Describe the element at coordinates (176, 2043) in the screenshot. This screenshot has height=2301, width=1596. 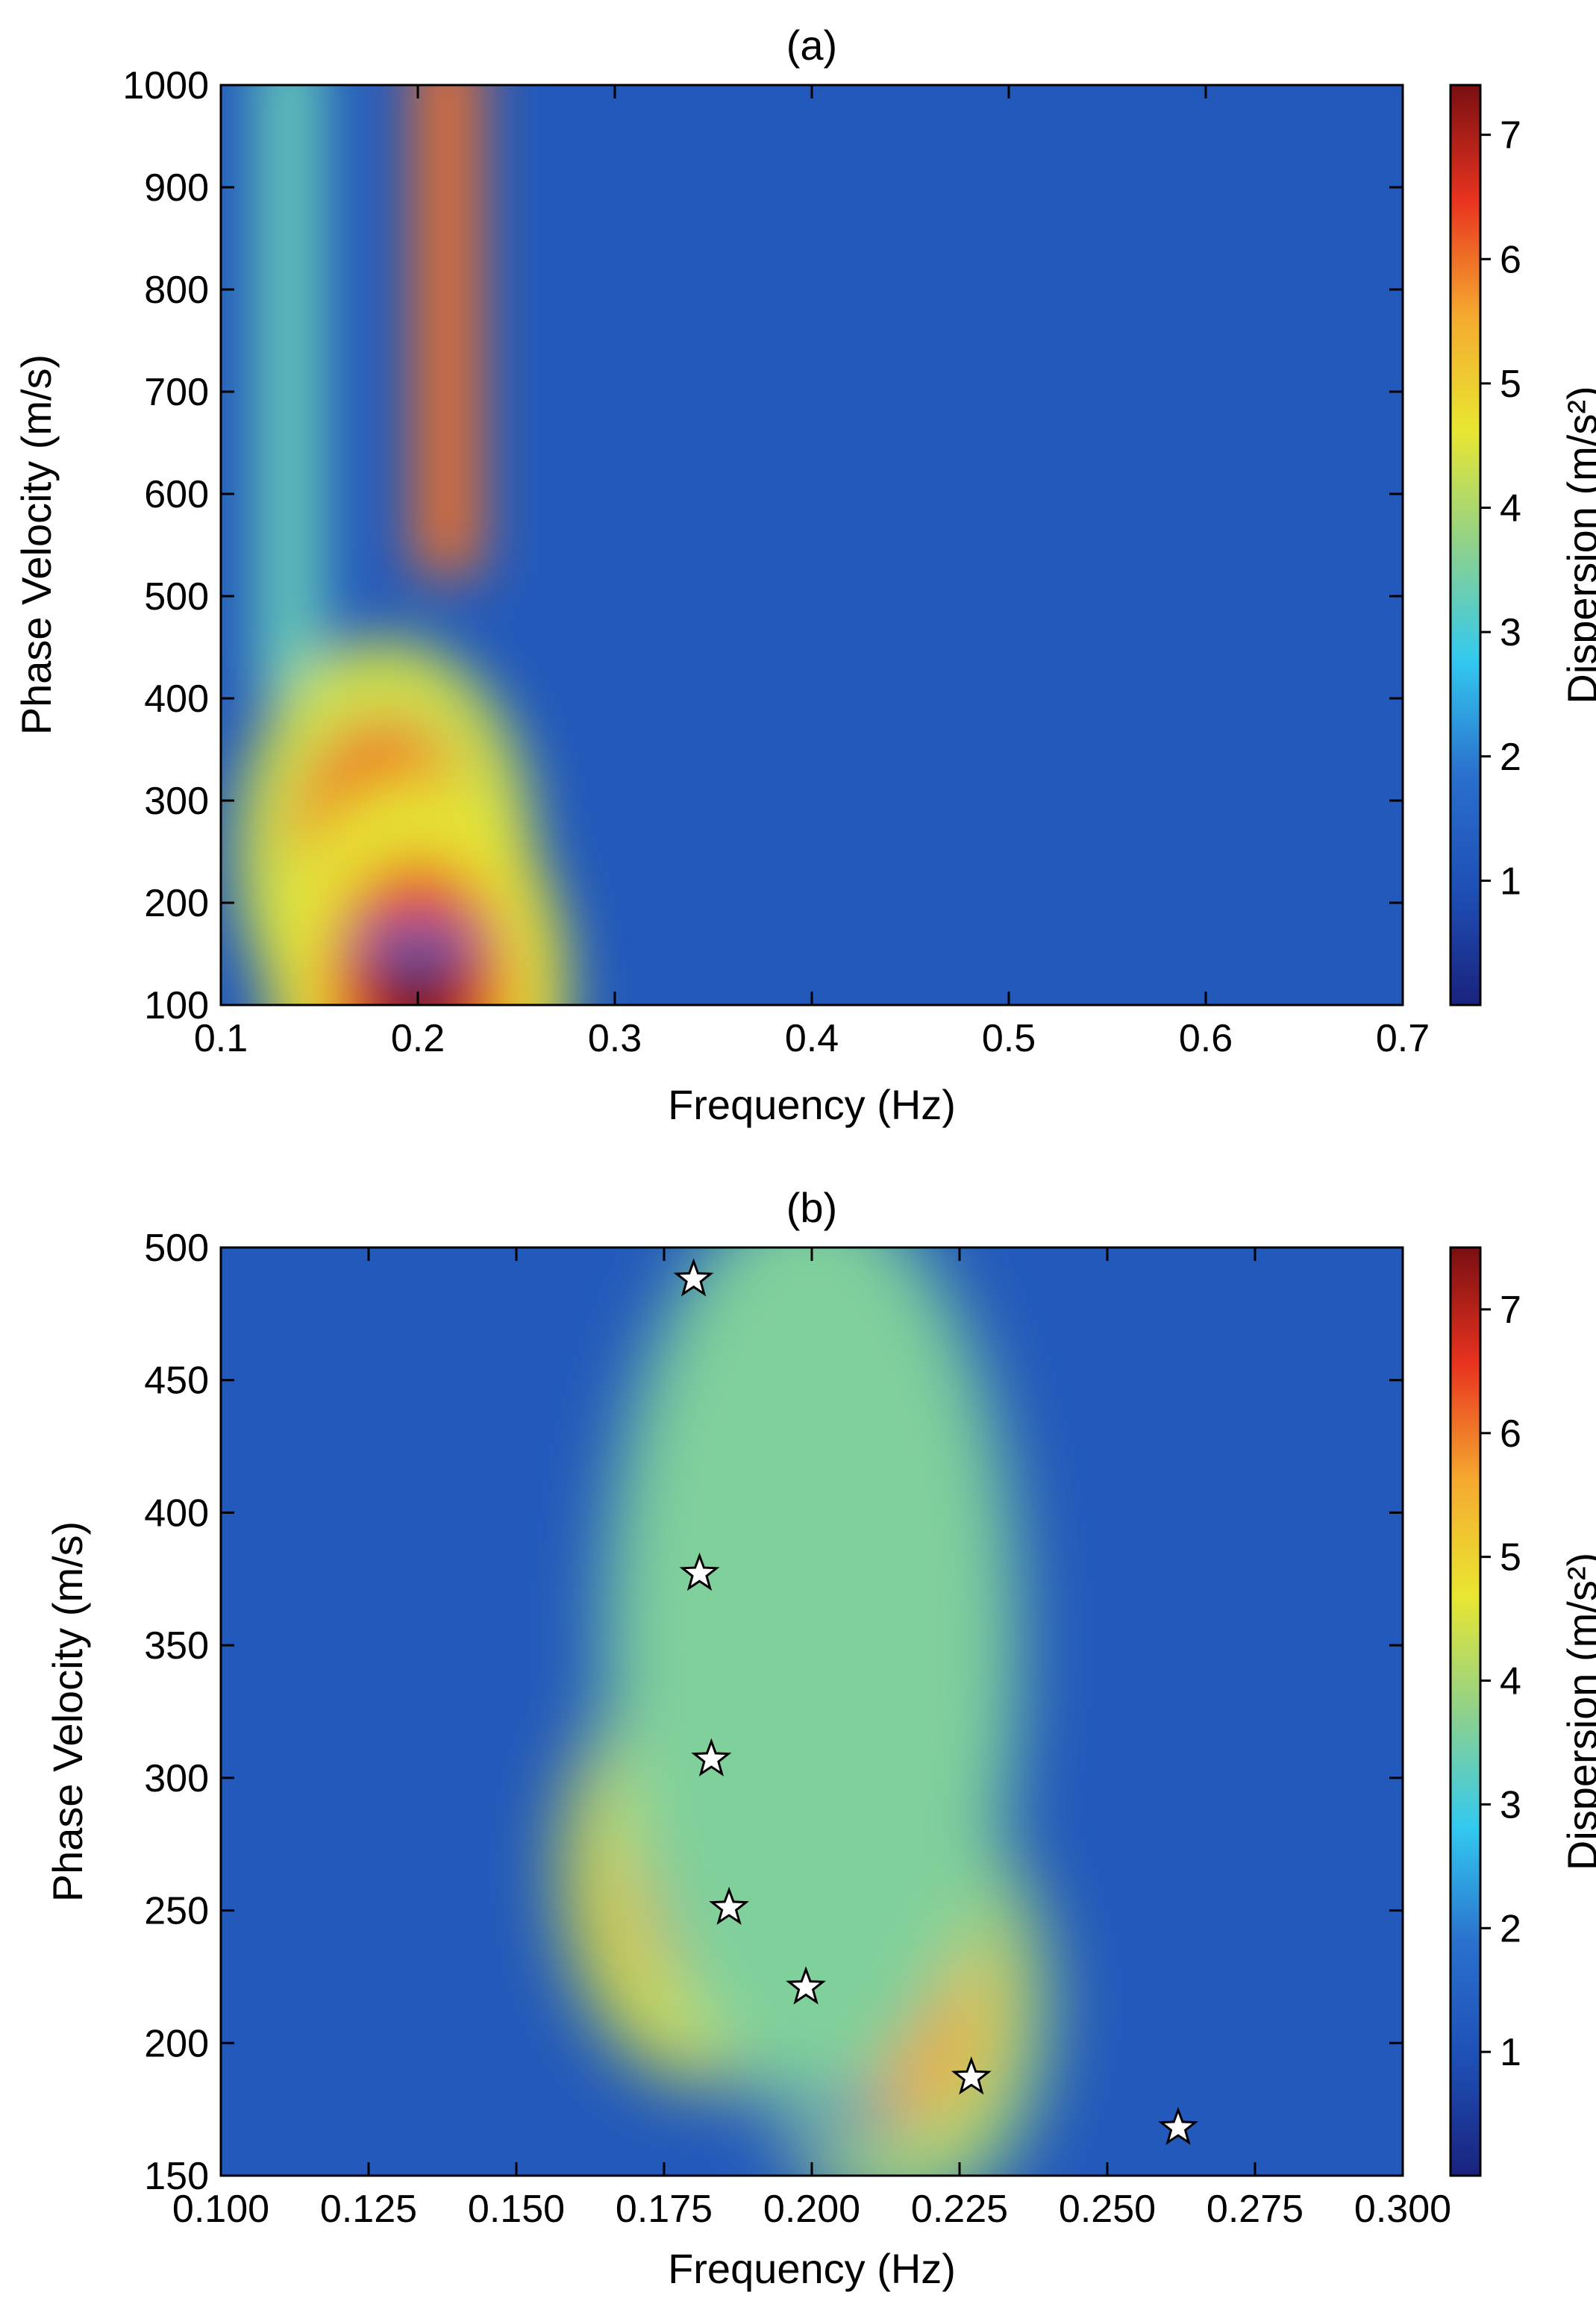
I see `b-y-tick-label: 200` at that location.